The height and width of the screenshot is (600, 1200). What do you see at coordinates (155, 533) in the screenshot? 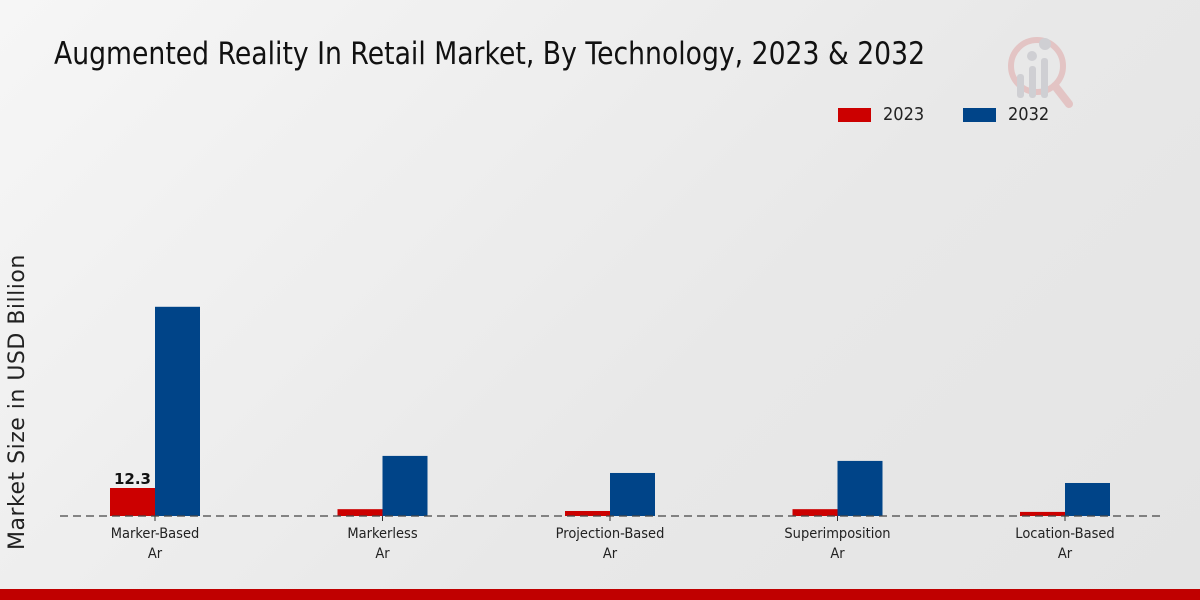
I see `x-tick-label: Marker-Based` at bounding box center [155, 533].